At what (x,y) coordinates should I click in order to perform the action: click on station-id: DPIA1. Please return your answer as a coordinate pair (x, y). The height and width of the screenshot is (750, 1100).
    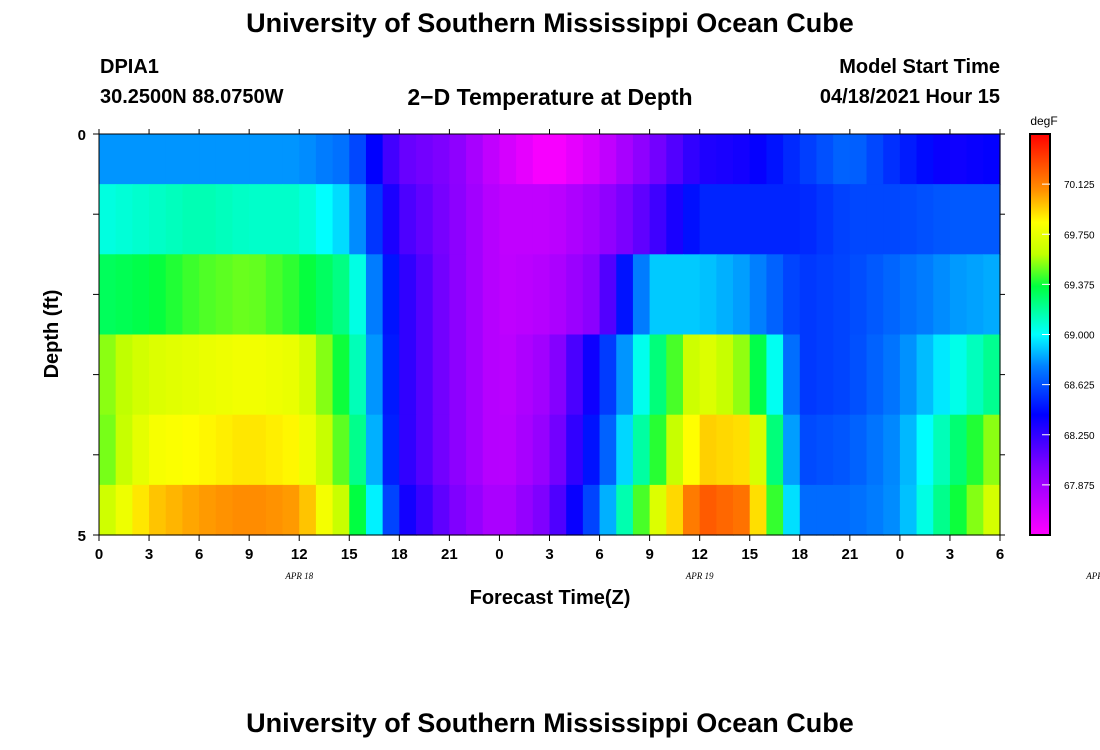
    Looking at the image, I should click on (129, 67).